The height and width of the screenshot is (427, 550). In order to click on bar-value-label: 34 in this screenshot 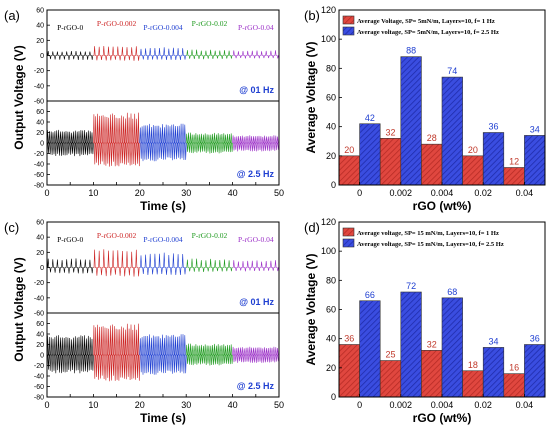, I will do `click(493, 341)`.